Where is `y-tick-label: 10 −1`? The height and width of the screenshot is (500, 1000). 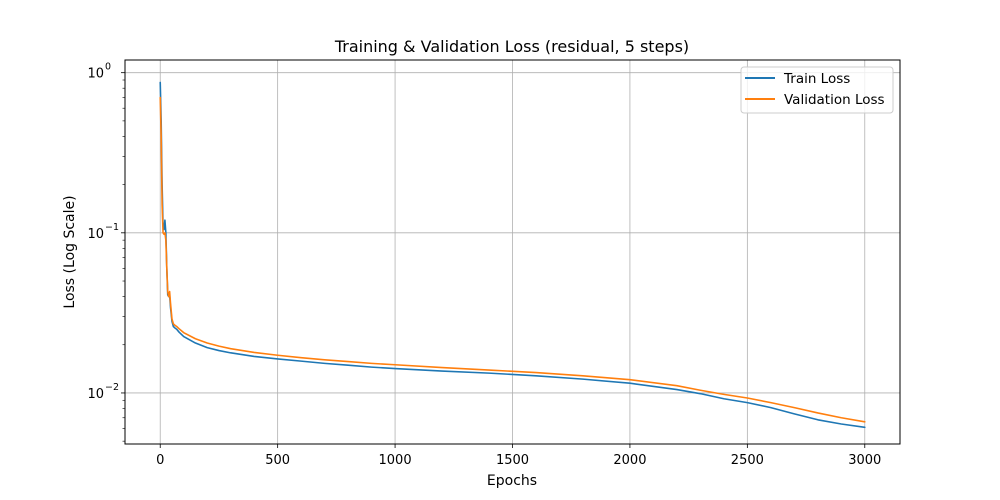
y-tick-label: 10 −1 is located at coordinates (103, 232).